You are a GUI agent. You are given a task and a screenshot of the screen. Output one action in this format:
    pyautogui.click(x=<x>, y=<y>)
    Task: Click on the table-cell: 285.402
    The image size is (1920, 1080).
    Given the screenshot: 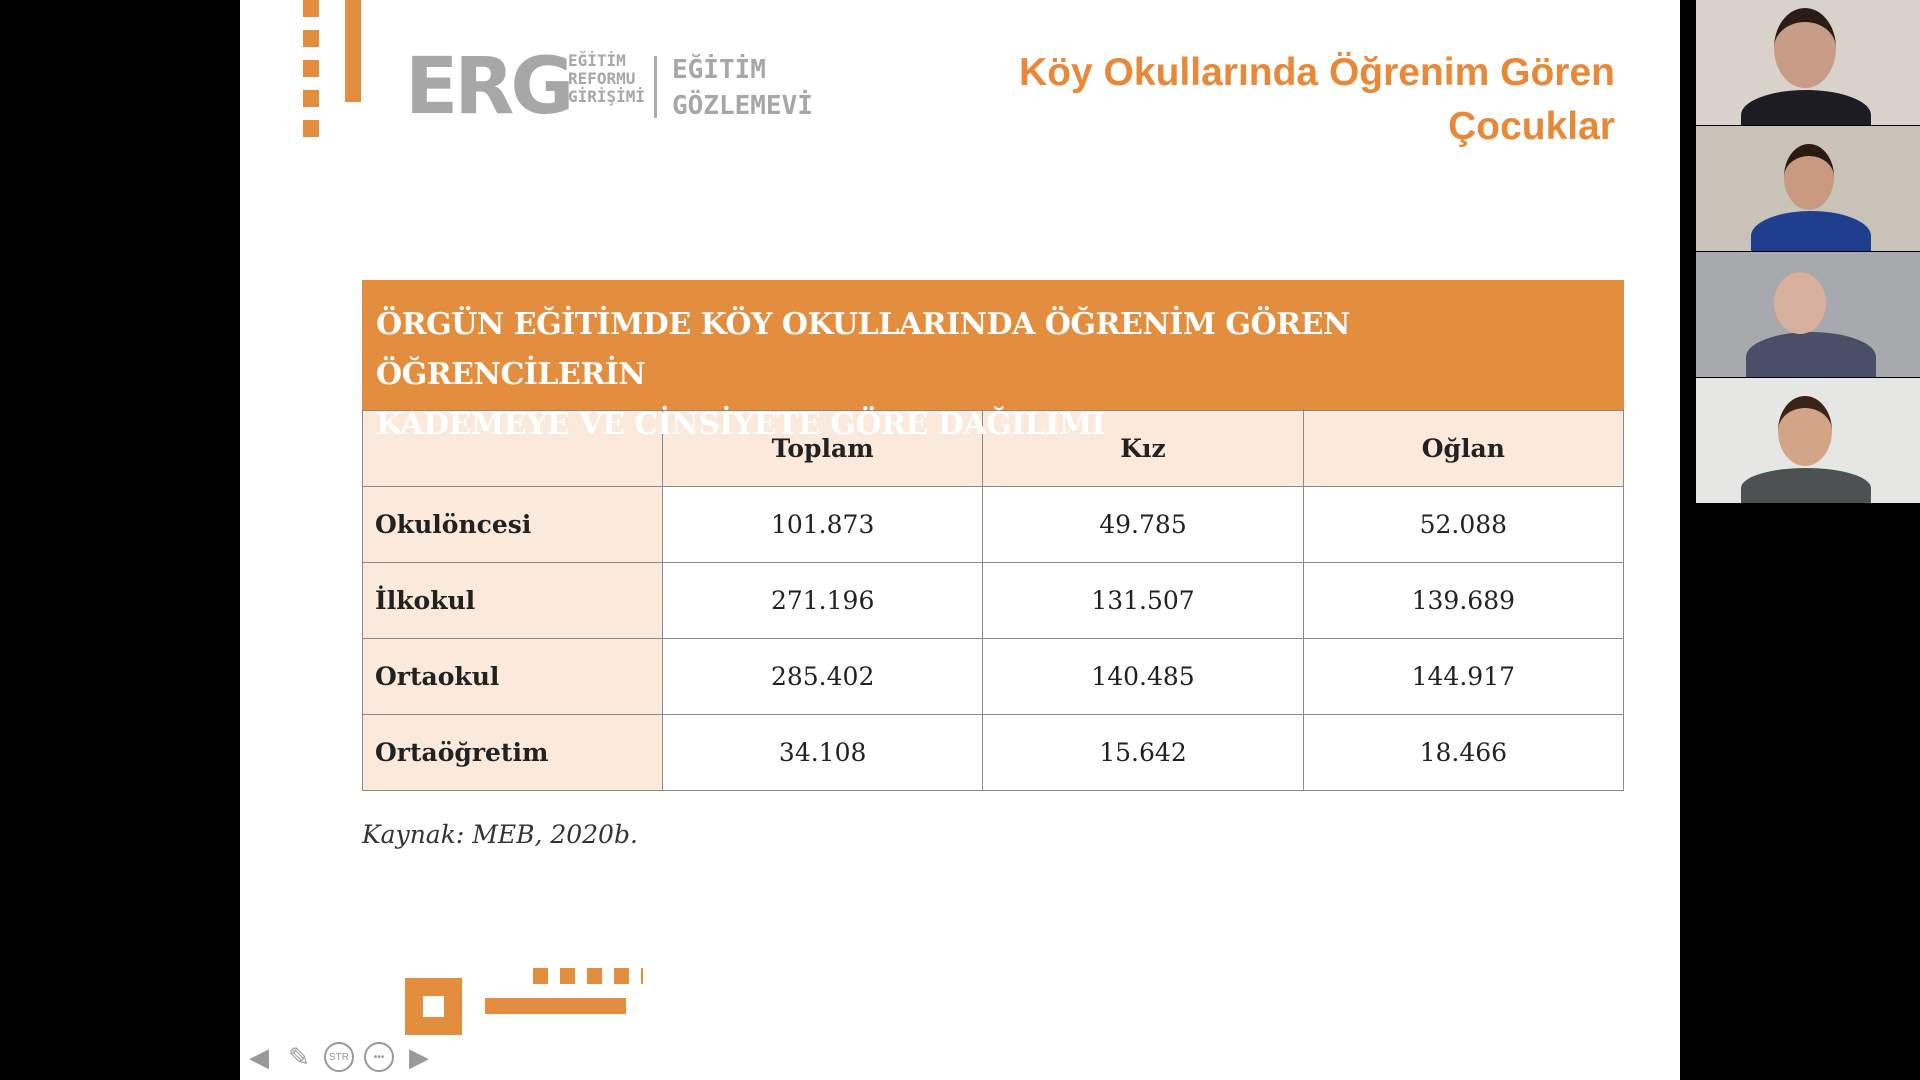 What is the action you would take?
    pyautogui.click(x=822, y=676)
    